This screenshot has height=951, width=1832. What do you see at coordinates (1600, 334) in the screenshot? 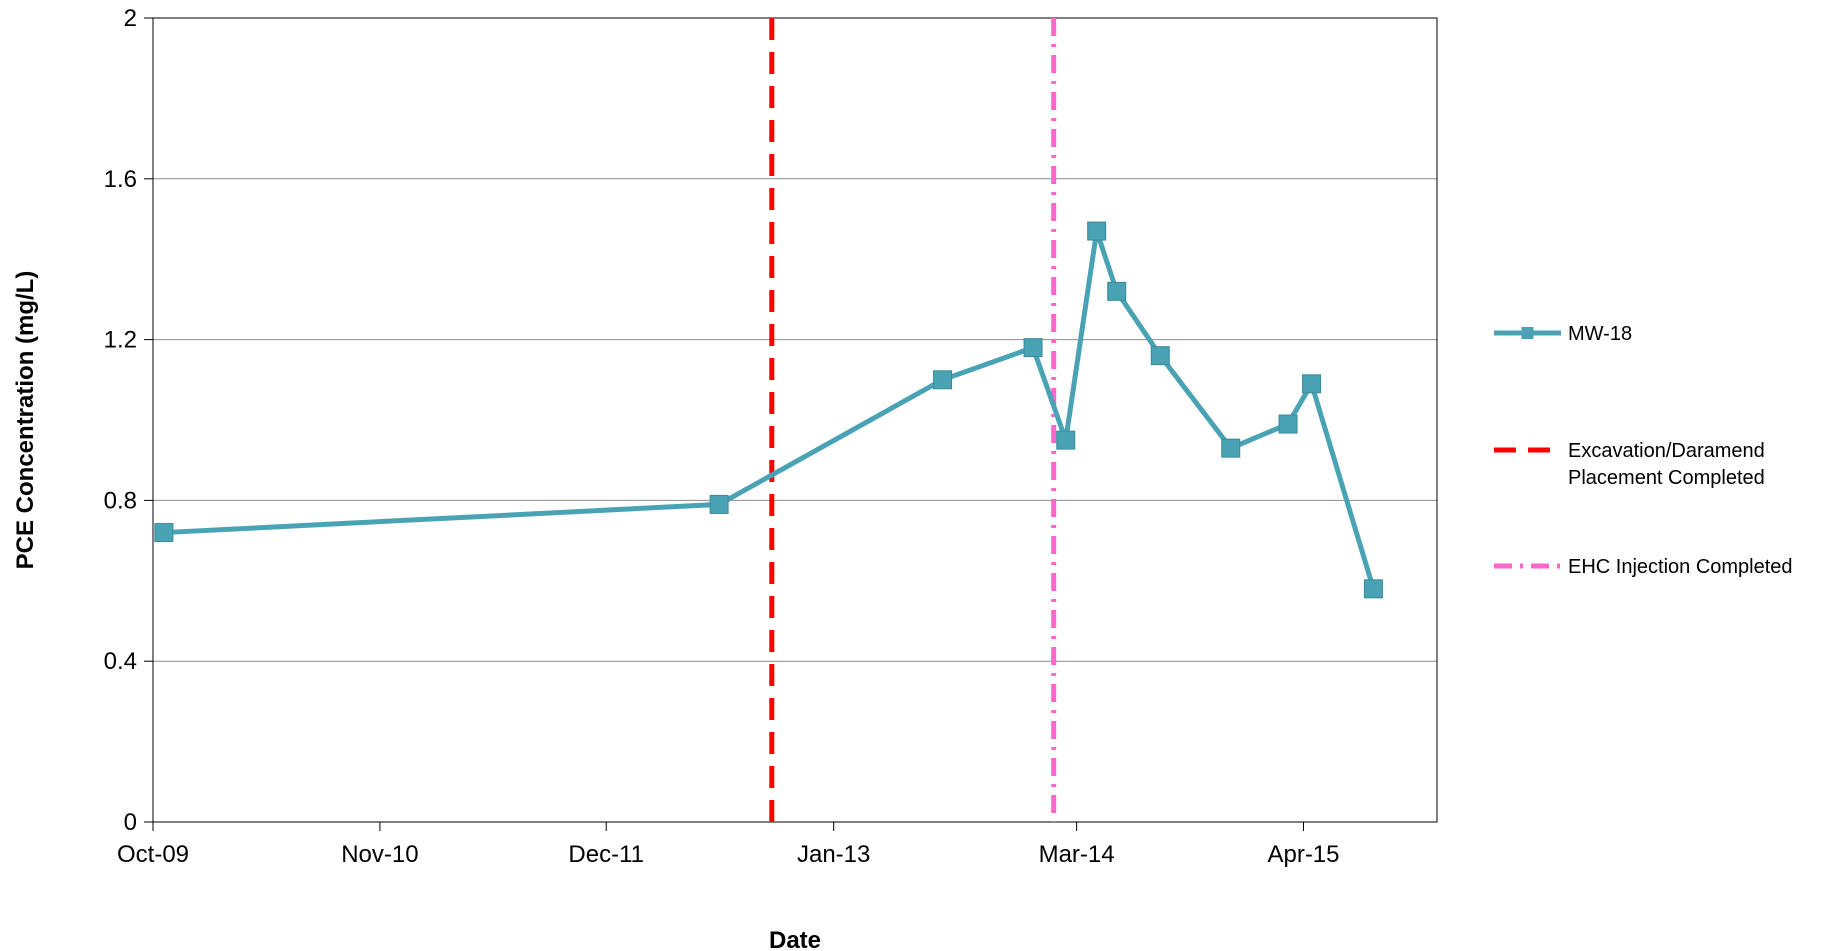
I see `legend-label: MW-18` at bounding box center [1600, 334].